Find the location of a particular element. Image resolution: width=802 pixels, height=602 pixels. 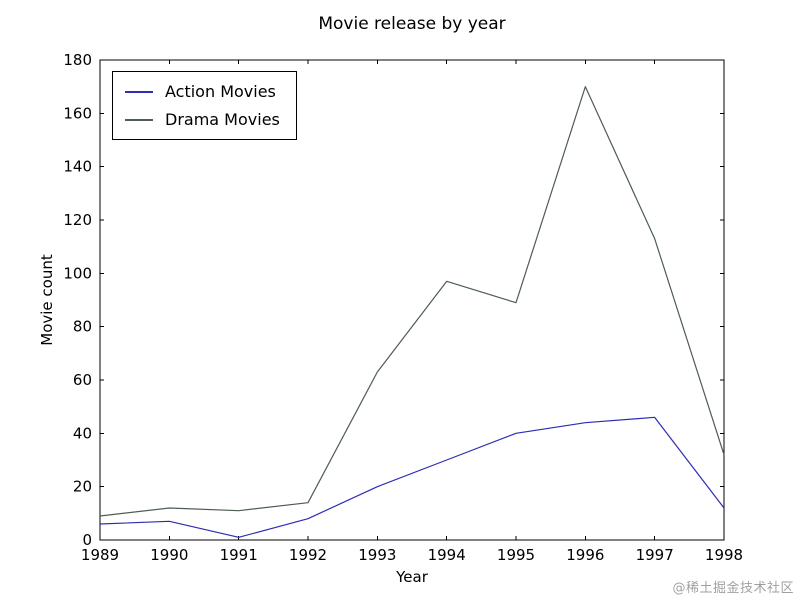

x-axis-label: Year is located at coordinates (412, 577).